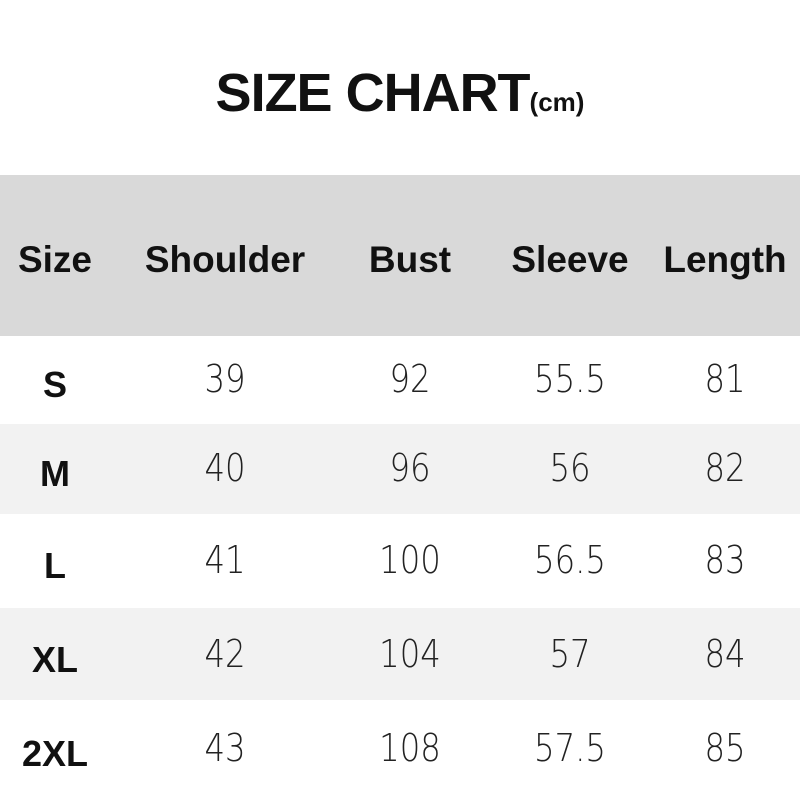 The image size is (800, 800). Describe the element at coordinates (55, 384) in the screenshot. I see `size-label: S` at that location.